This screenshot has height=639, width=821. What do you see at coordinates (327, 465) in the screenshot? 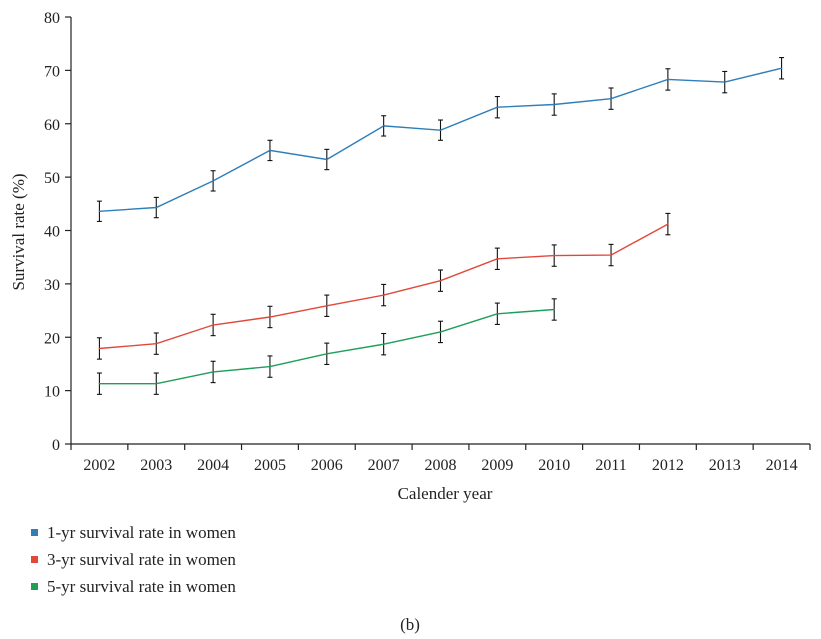
I see `x-tick-label: 2006` at bounding box center [327, 465].